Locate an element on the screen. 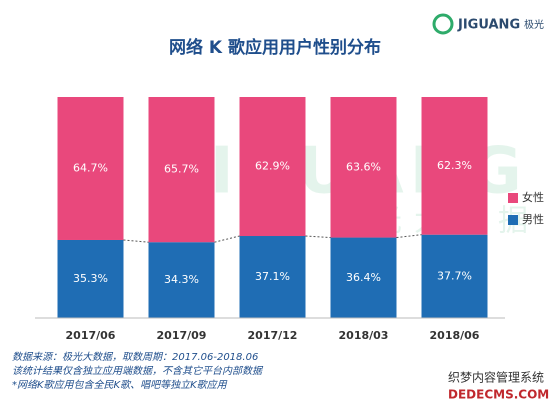 The image size is (550, 407). logo-name: 极光 is located at coordinates (534, 24).